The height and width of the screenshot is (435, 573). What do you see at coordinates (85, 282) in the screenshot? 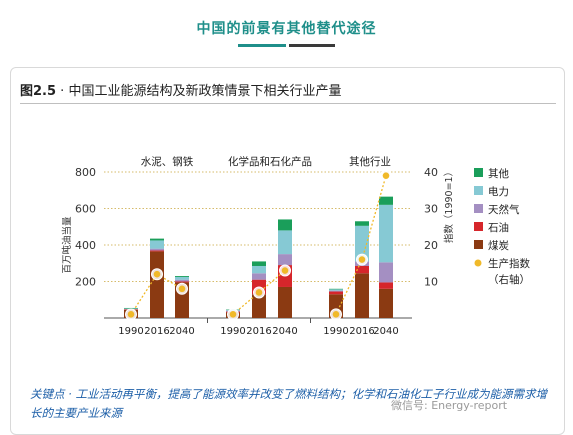
I see `y-tick-label: 200` at bounding box center [85, 282].